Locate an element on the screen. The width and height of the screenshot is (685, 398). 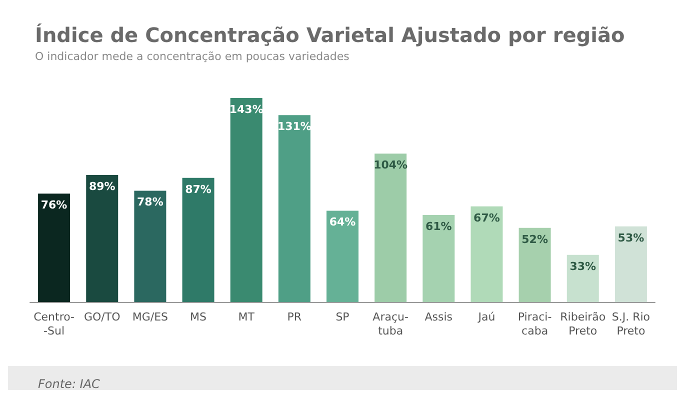
x-tick-label: SP is located at coordinates (343, 317).